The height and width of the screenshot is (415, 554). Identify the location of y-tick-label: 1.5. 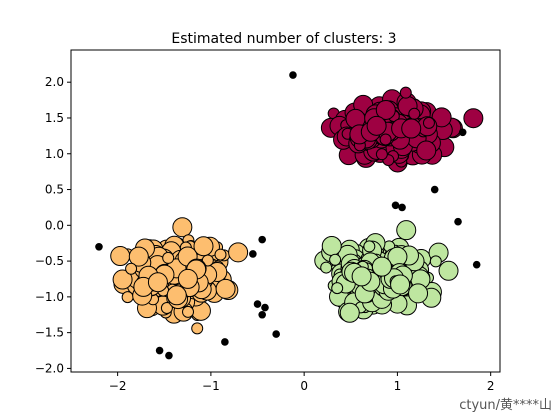
(54, 118).